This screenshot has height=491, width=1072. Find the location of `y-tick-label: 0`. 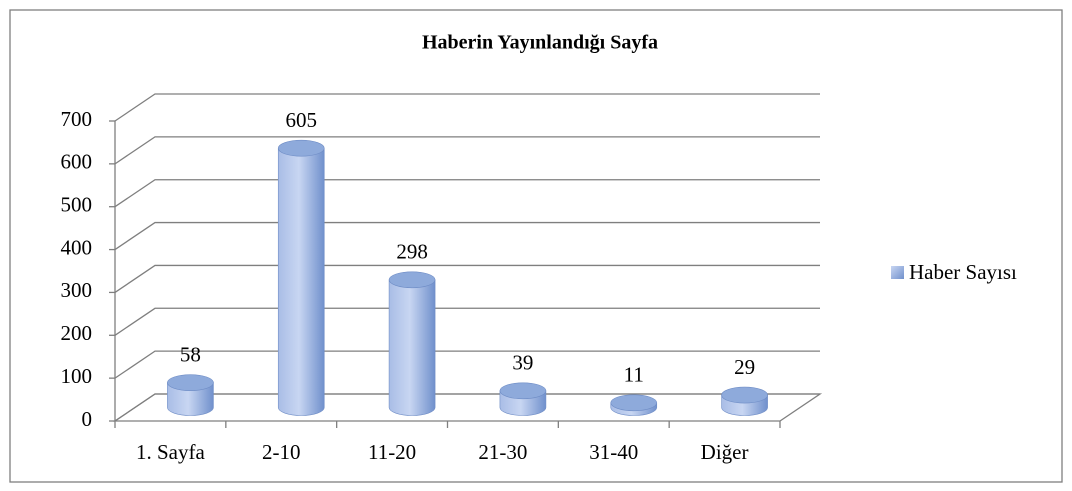

y-tick-label: 0 is located at coordinates (87, 419).